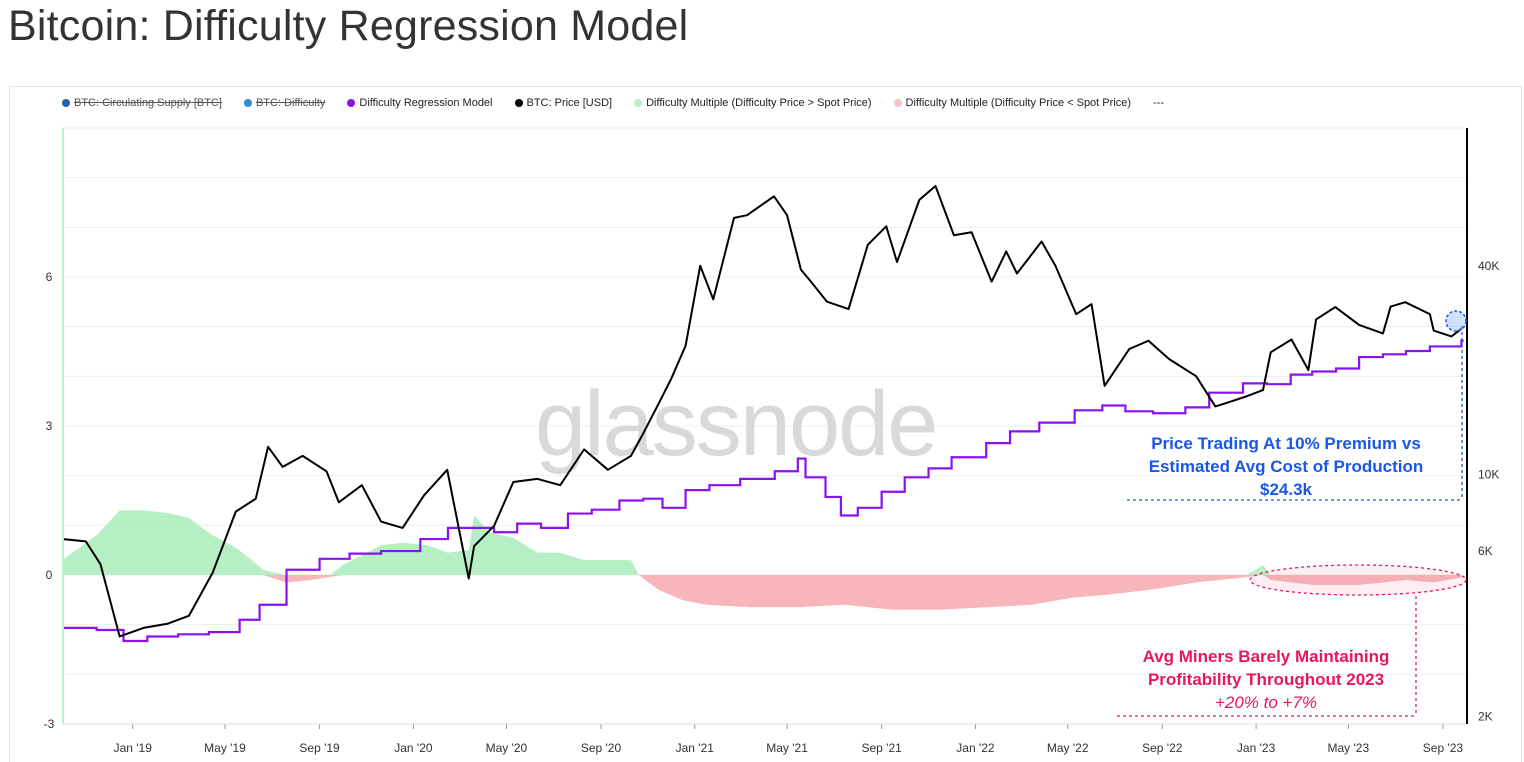 The height and width of the screenshot is (762, 1524). Describe the element at coordinates (1485, 551) in the screenshot. I see `right-tick-label: 6K` at that location.